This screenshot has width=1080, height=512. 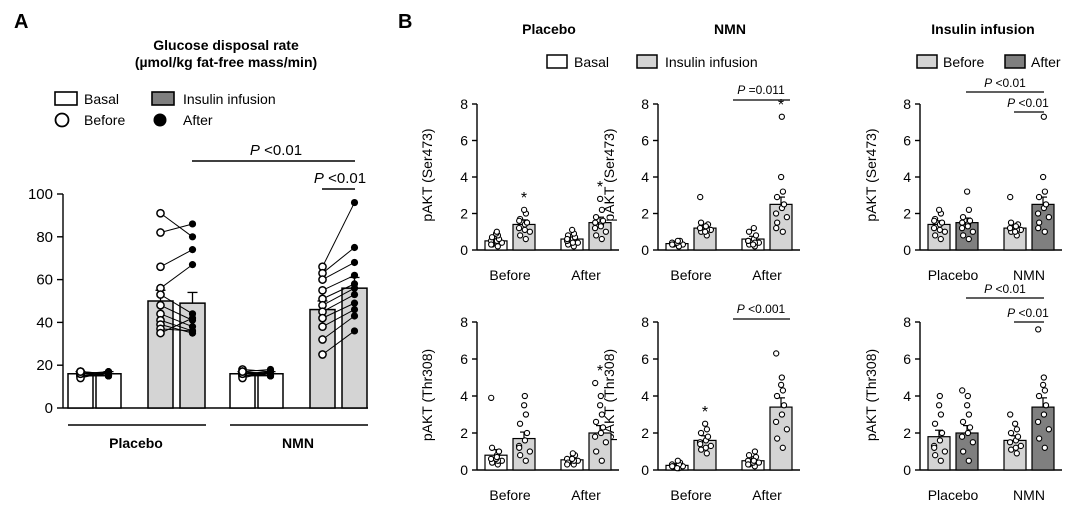 What do you see at coordinates (1015, 61) in the screenshot?
I see `legend-swatch-b-after` at bounding box center [1015, 61].